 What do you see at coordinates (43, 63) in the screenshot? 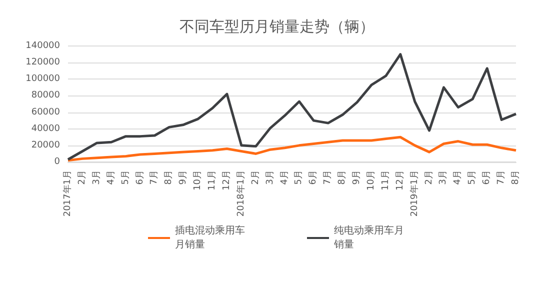
I see `y-tick-label: 120000` at bounding box center [43, 63].